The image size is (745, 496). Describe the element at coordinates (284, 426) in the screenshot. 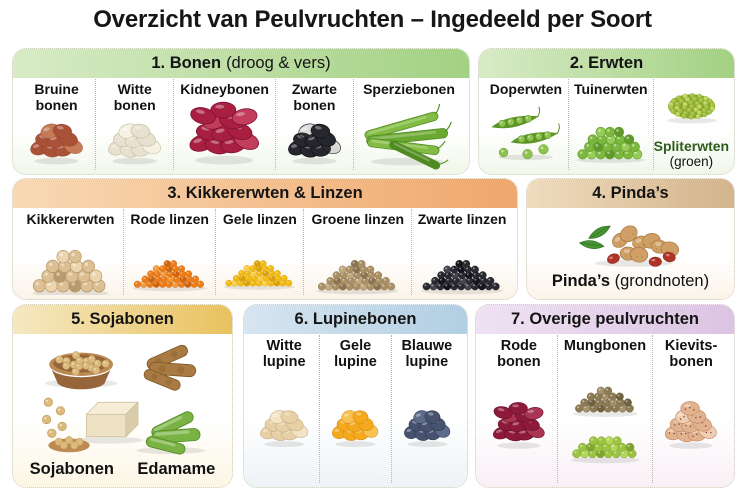

I see `witte-lupine-image` at that location.